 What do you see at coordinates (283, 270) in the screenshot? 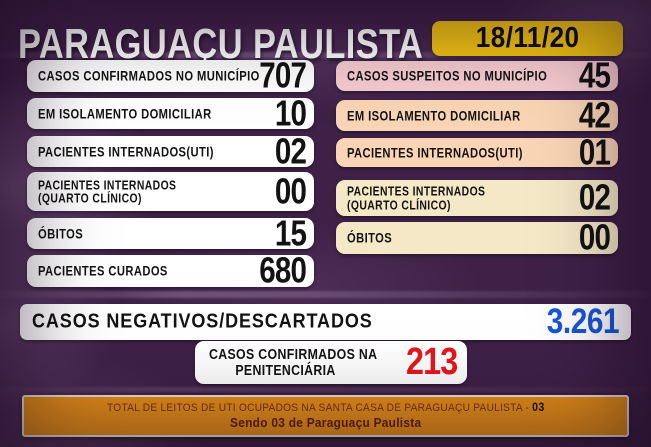
I see `stat-value: 680` at bounding box center [283, 270].